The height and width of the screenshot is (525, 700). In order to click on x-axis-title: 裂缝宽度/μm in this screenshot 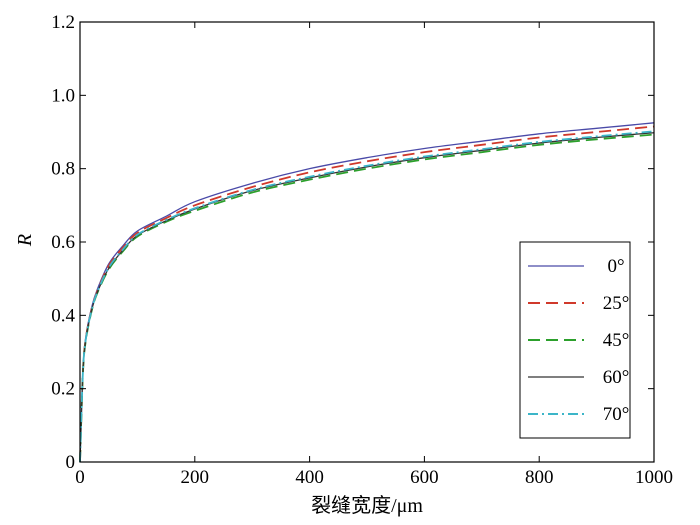, I will do `click(367, 505)`.